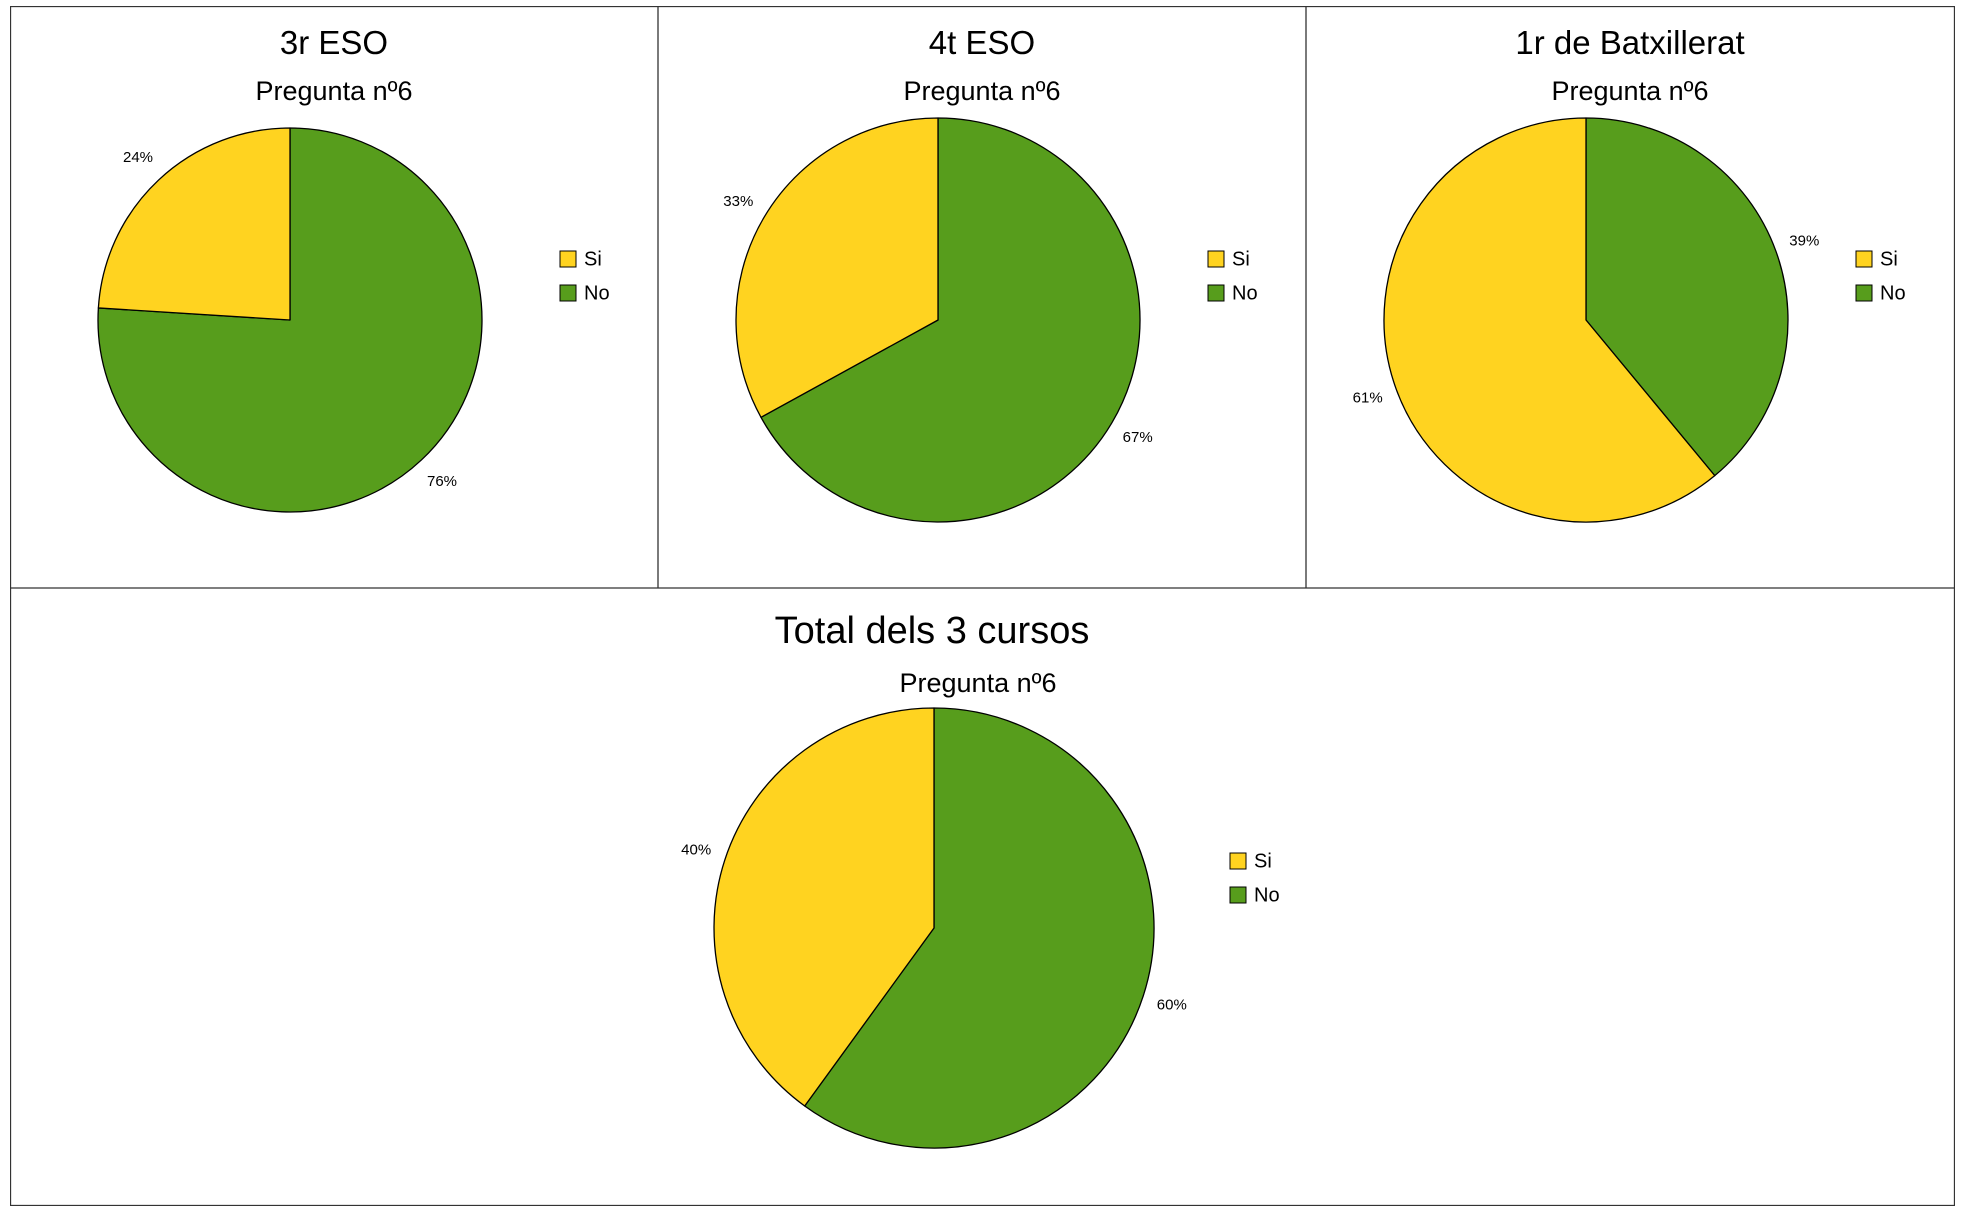  Describe the element at coordinates (138, 157) in the screenshot. I see `data-label-si: 24%` at that location.